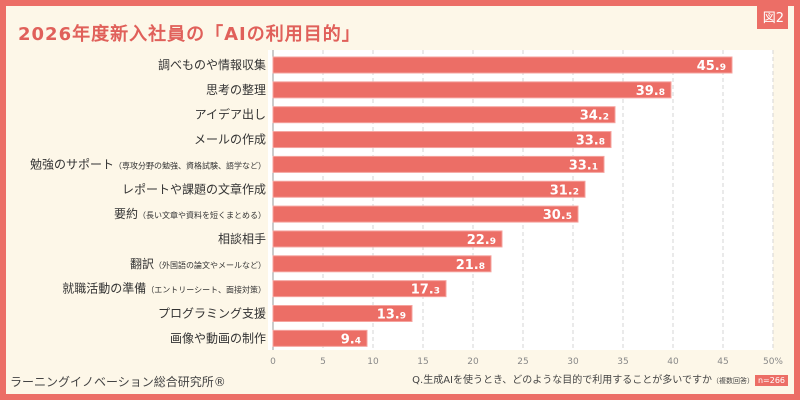 This screenshot has height=400, width=800. I want to click on x-tick-label: 0, so click(273, 362).